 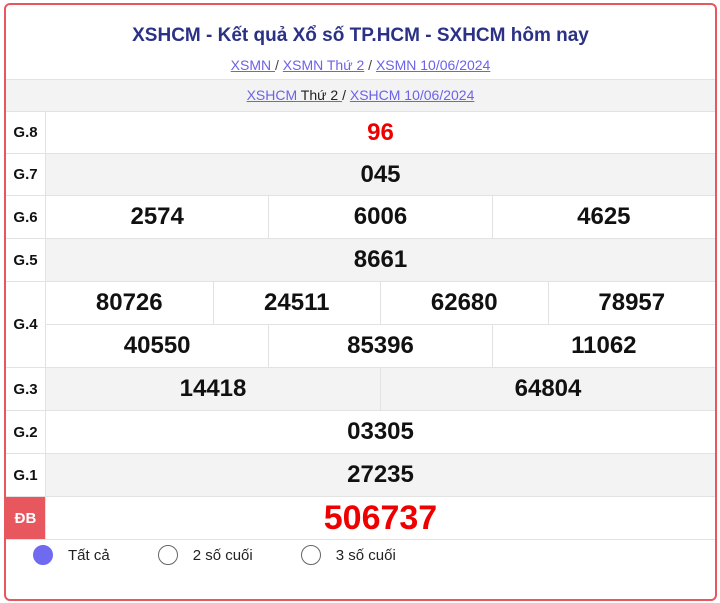 I want to click on prize-numbers: 80726 24511 62680 78957 40550 85396 11062, so click(x=380, y=324).